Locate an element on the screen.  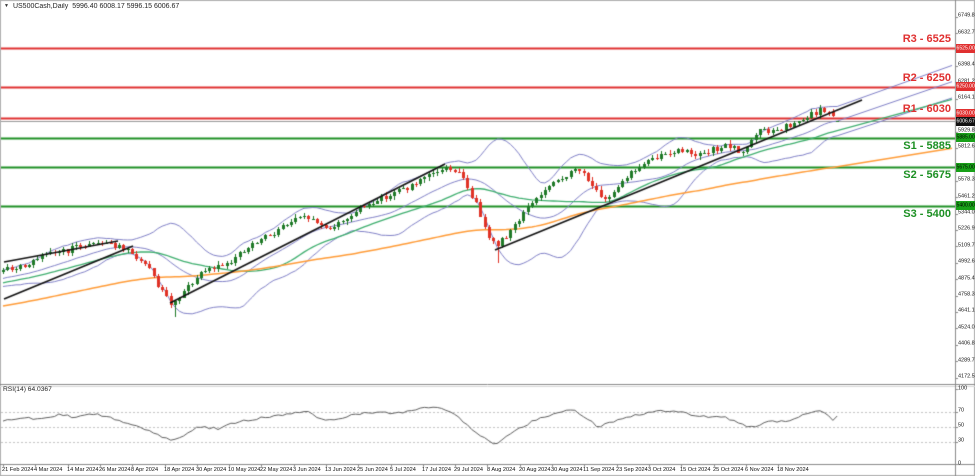
time-axis-label: 8 Apr 2024 is located at coordinates (145, 470).